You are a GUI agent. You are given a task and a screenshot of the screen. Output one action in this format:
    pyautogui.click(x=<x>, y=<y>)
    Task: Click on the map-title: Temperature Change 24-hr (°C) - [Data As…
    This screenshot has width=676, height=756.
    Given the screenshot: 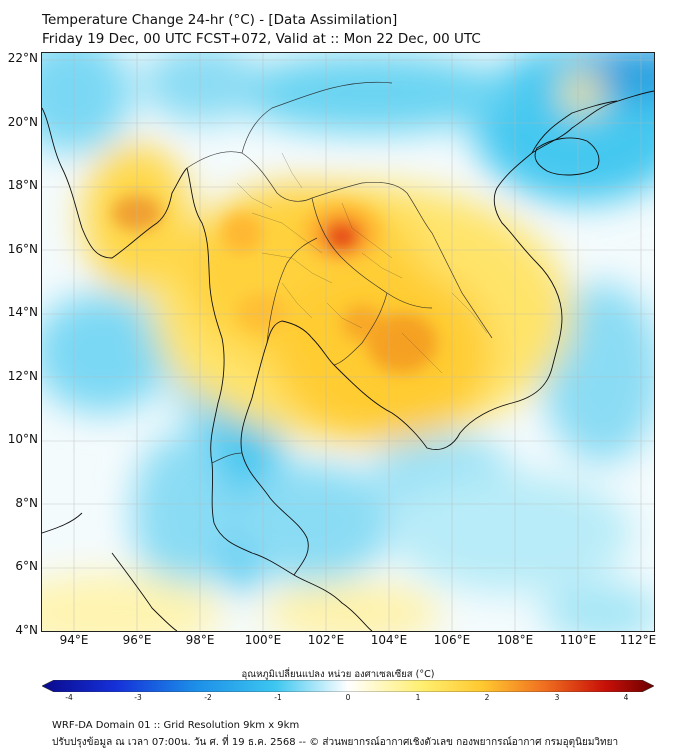 What is the action you would take?
    pyautogui.click(x=220, y=20)
    